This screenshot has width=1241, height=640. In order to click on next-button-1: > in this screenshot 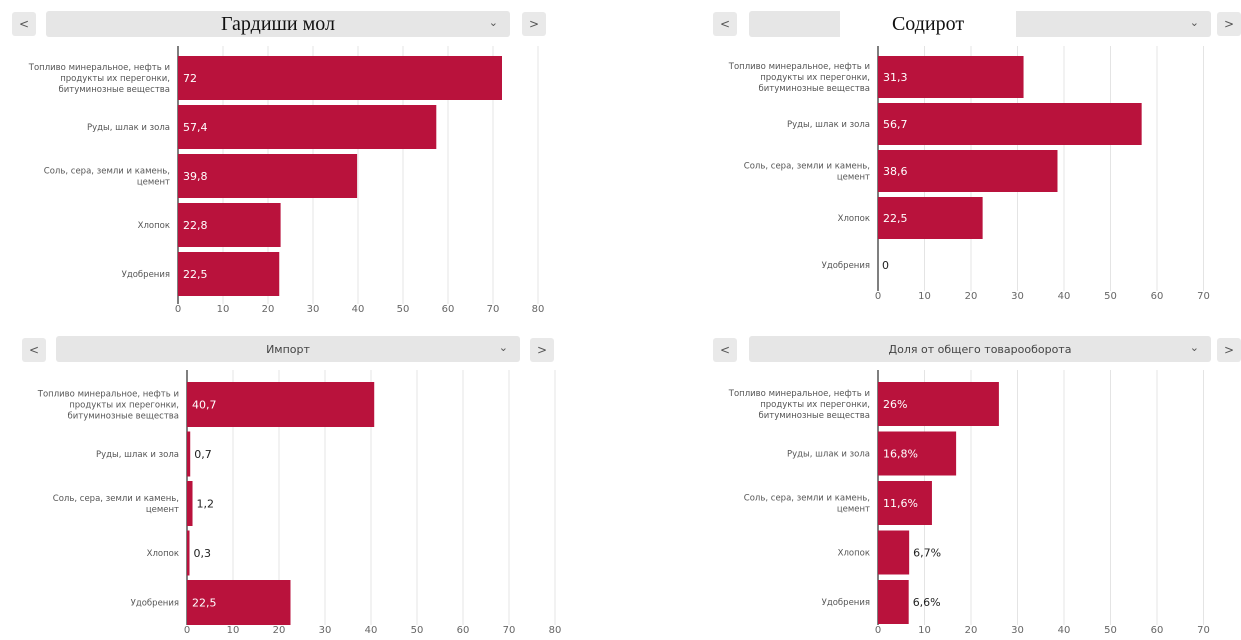, I will do `click(534, 24)`.